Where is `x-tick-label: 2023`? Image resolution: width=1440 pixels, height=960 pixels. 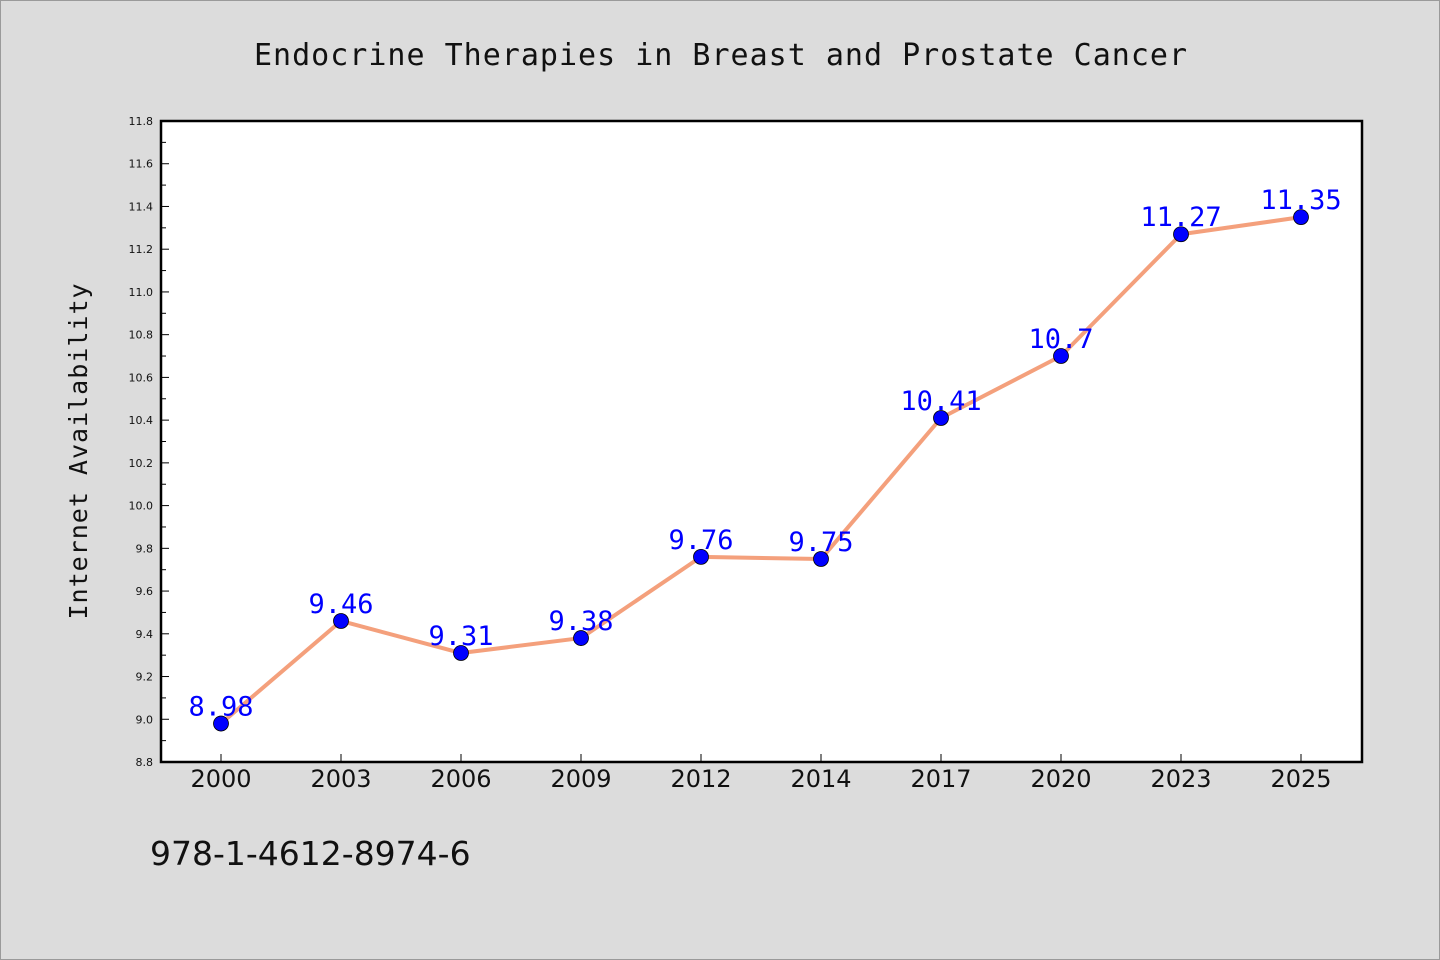 x-tick-label: 2023 is located at coordinates (1180, 779).